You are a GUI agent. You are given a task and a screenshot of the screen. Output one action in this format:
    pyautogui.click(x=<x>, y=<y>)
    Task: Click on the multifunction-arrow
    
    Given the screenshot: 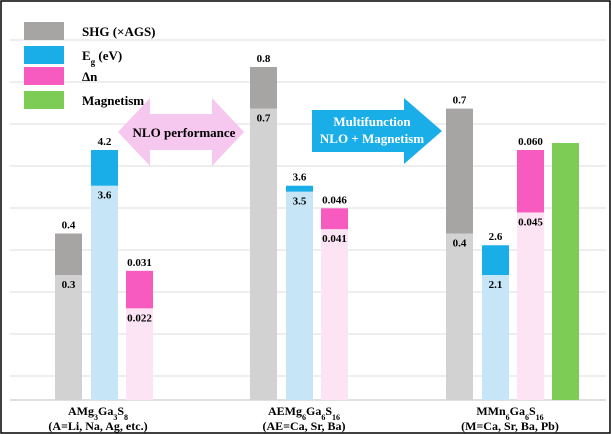 What is the action you would take?
    pyautogui.click(x=377, y=131)
    